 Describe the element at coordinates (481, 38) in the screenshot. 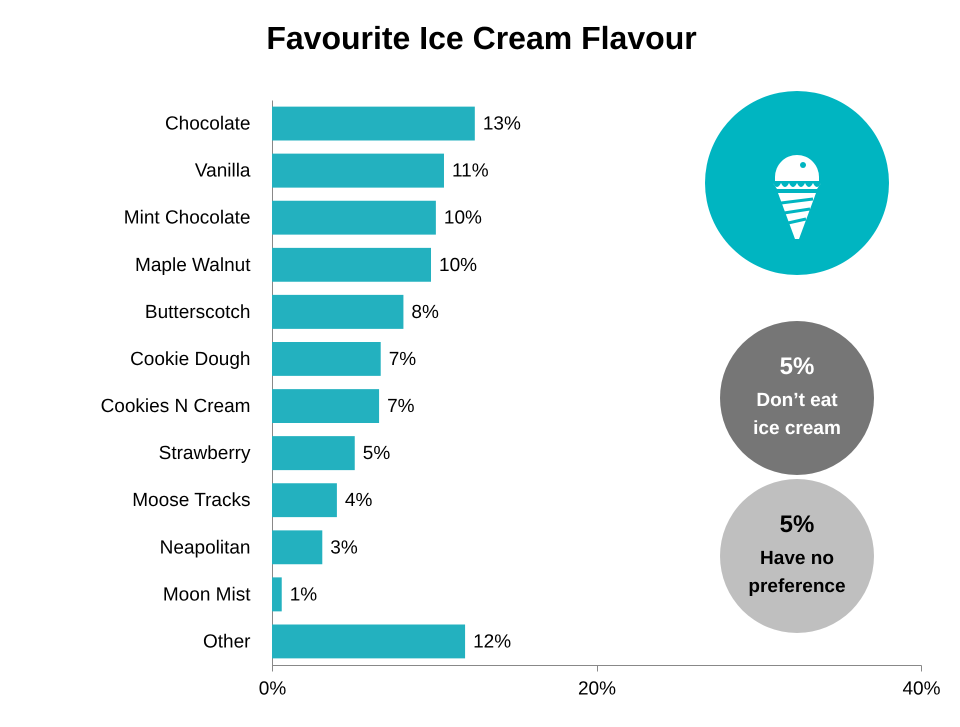

I see `chart-title: Favourite Ice Cream Flavour` at that location.